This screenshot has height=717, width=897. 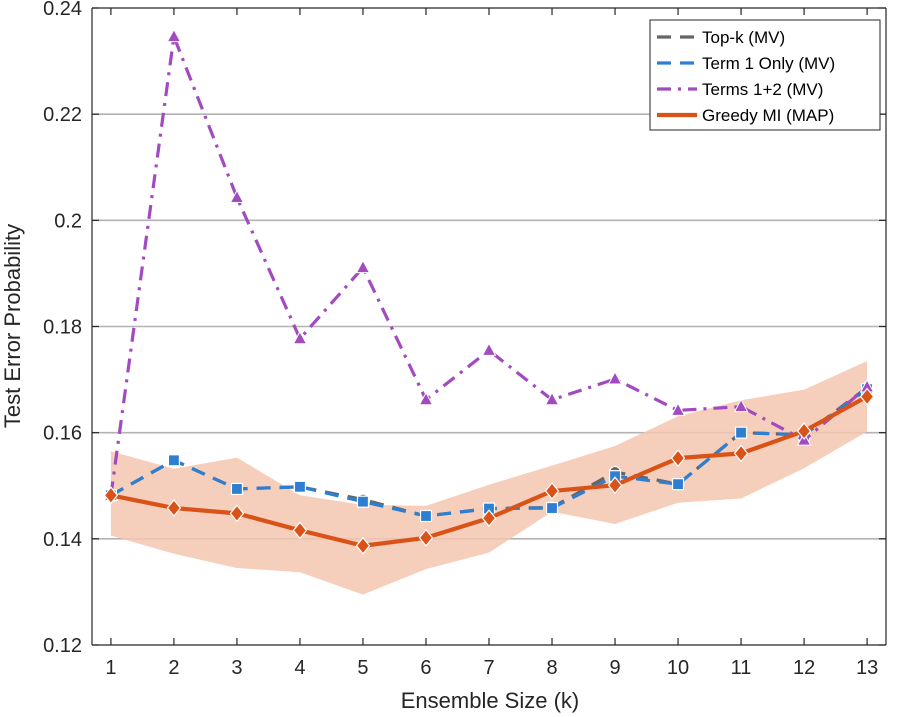 I want to click on x-tick-label: 8, so click(x=551, y=668).